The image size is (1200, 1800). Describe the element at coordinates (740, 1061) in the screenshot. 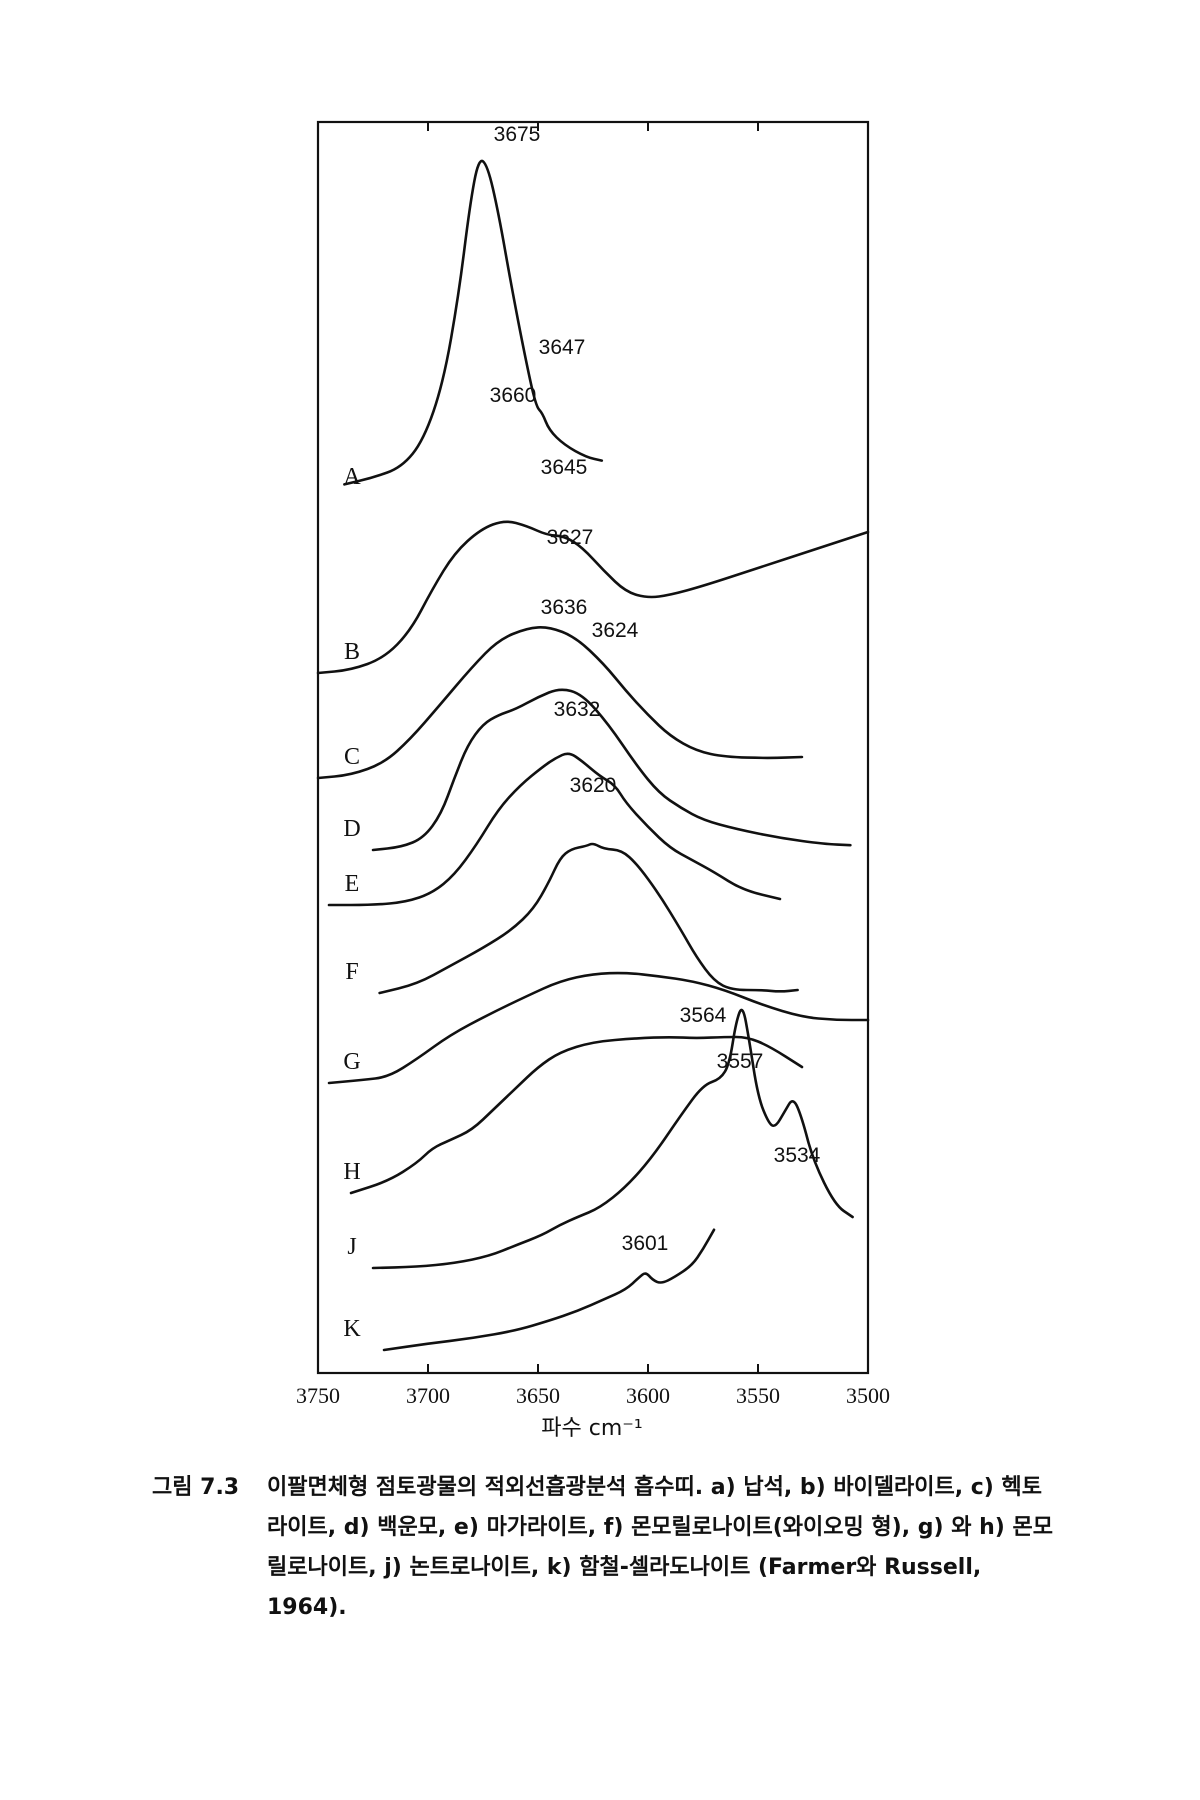

I see `peak-label-3557: 3557` at that location.